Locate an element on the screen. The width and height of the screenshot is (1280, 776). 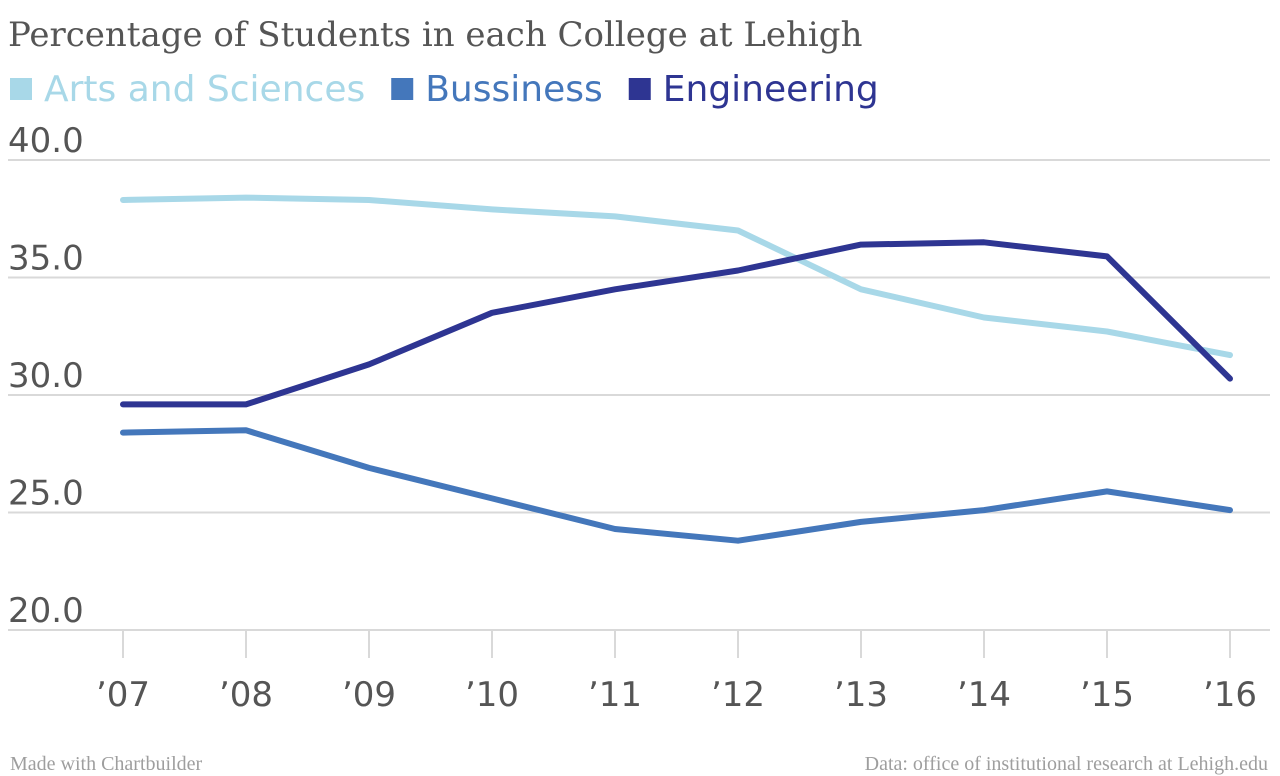
footer-credit: Made with Chartbuilder is located at coordinates (106, 764).